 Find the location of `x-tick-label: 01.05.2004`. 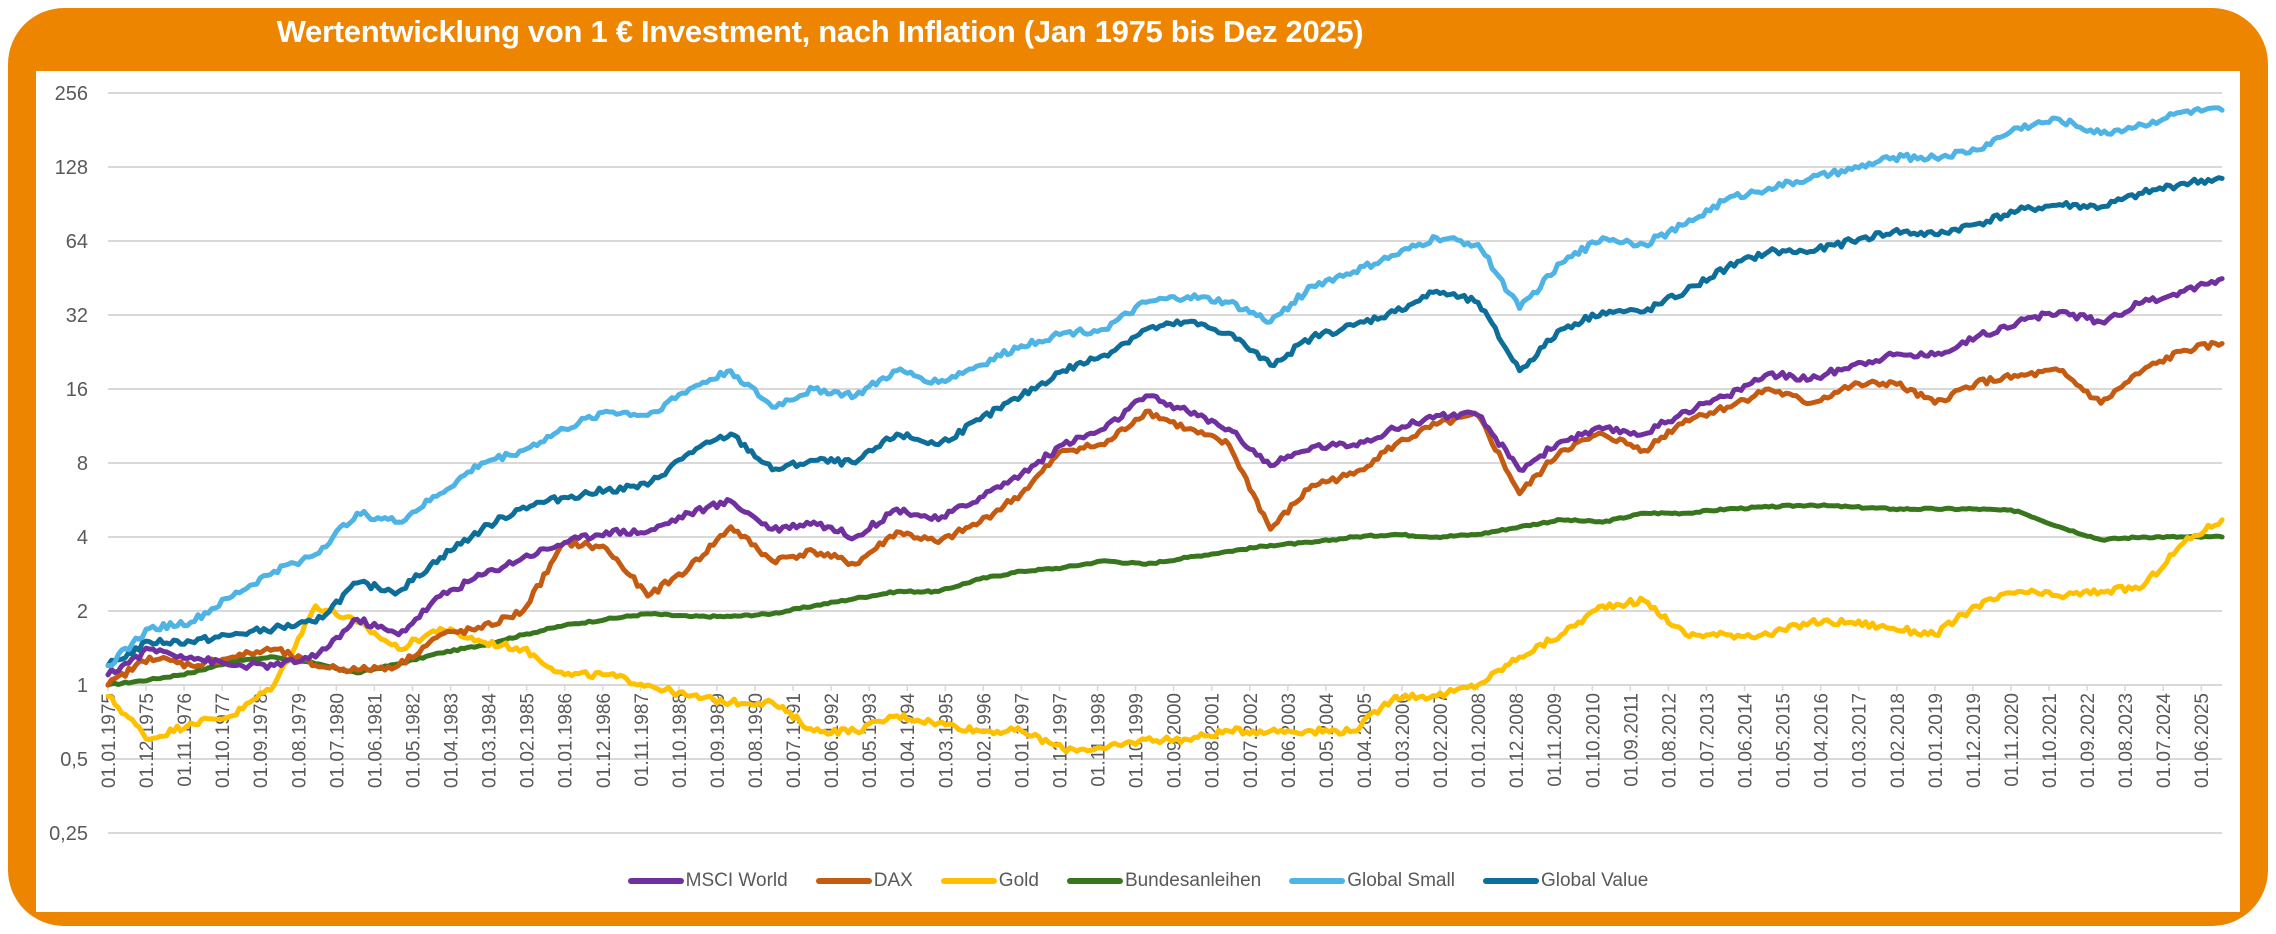

x-tick-label: 01.05.2004 is located at coordinates (1327, 741).